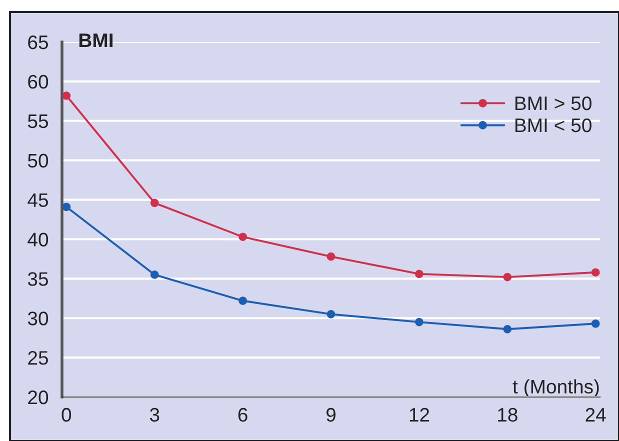 The image size is (619, 441). What do you see at coordinates (95, 41) in the screenshot?
I see `y-axis-title: BMI` at bounding box center [95, 41].